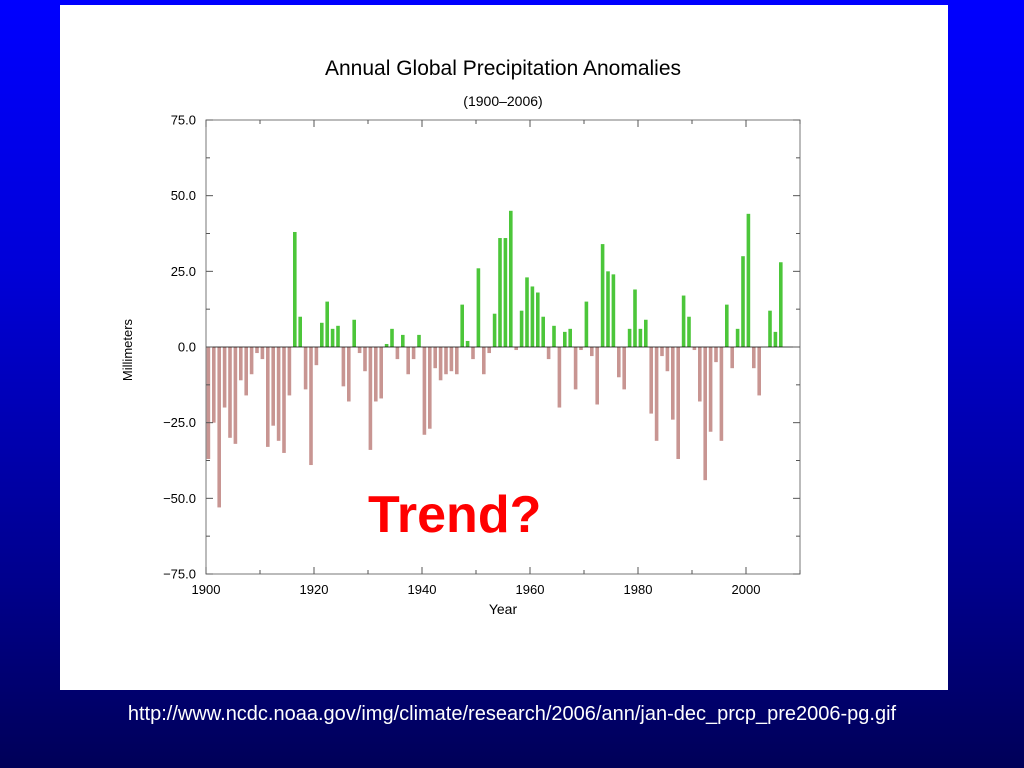 The image size is (1024, 768). Describe the element at coordinates (532, 316) in the screenshot. I see `bar-1960` at that location.